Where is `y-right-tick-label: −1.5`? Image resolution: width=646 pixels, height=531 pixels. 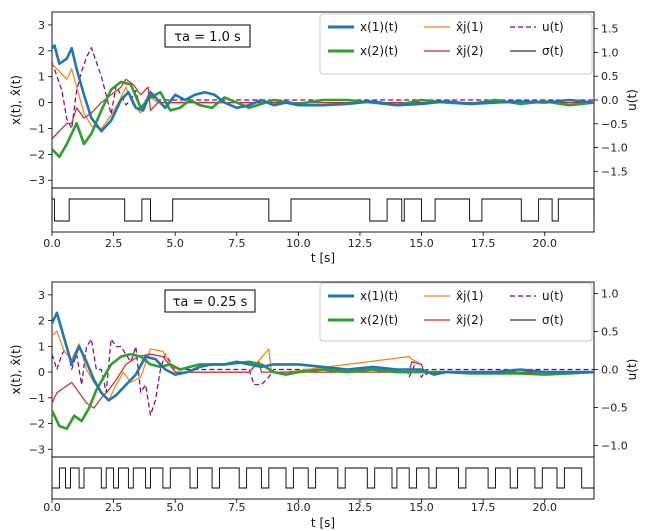 y-right-tick-label: −1.5 is located at coordinates (614, 171).